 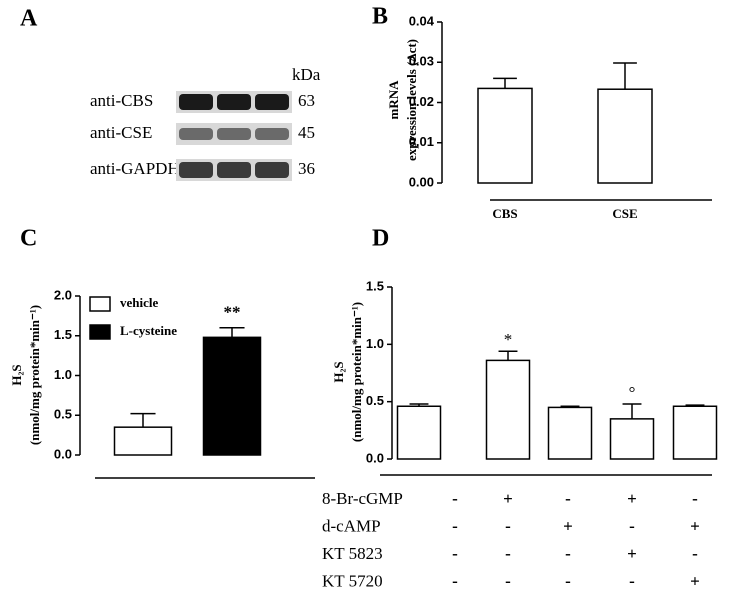 What do you see at coordinates (29, 19) in the screenshot?
I see `panel-label: A` at bounding box center [29, 19].